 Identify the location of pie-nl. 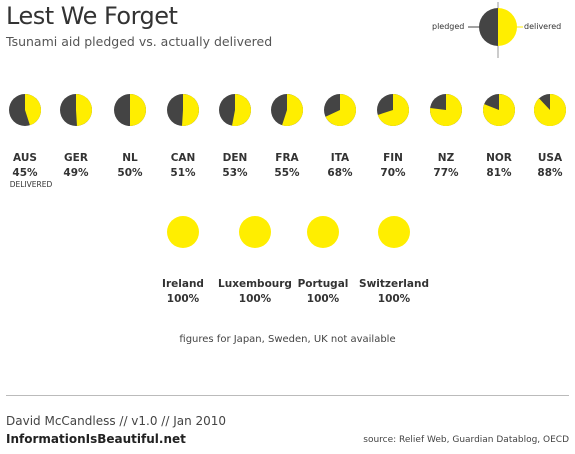
(130, 110).